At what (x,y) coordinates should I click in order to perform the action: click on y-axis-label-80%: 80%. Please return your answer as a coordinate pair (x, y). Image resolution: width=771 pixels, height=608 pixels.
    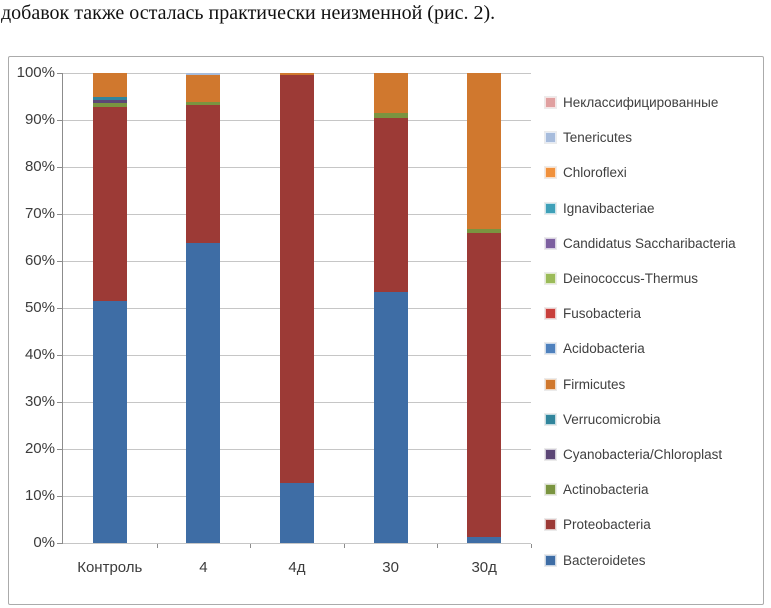
    Looking at the image, I should click on (39, 166).